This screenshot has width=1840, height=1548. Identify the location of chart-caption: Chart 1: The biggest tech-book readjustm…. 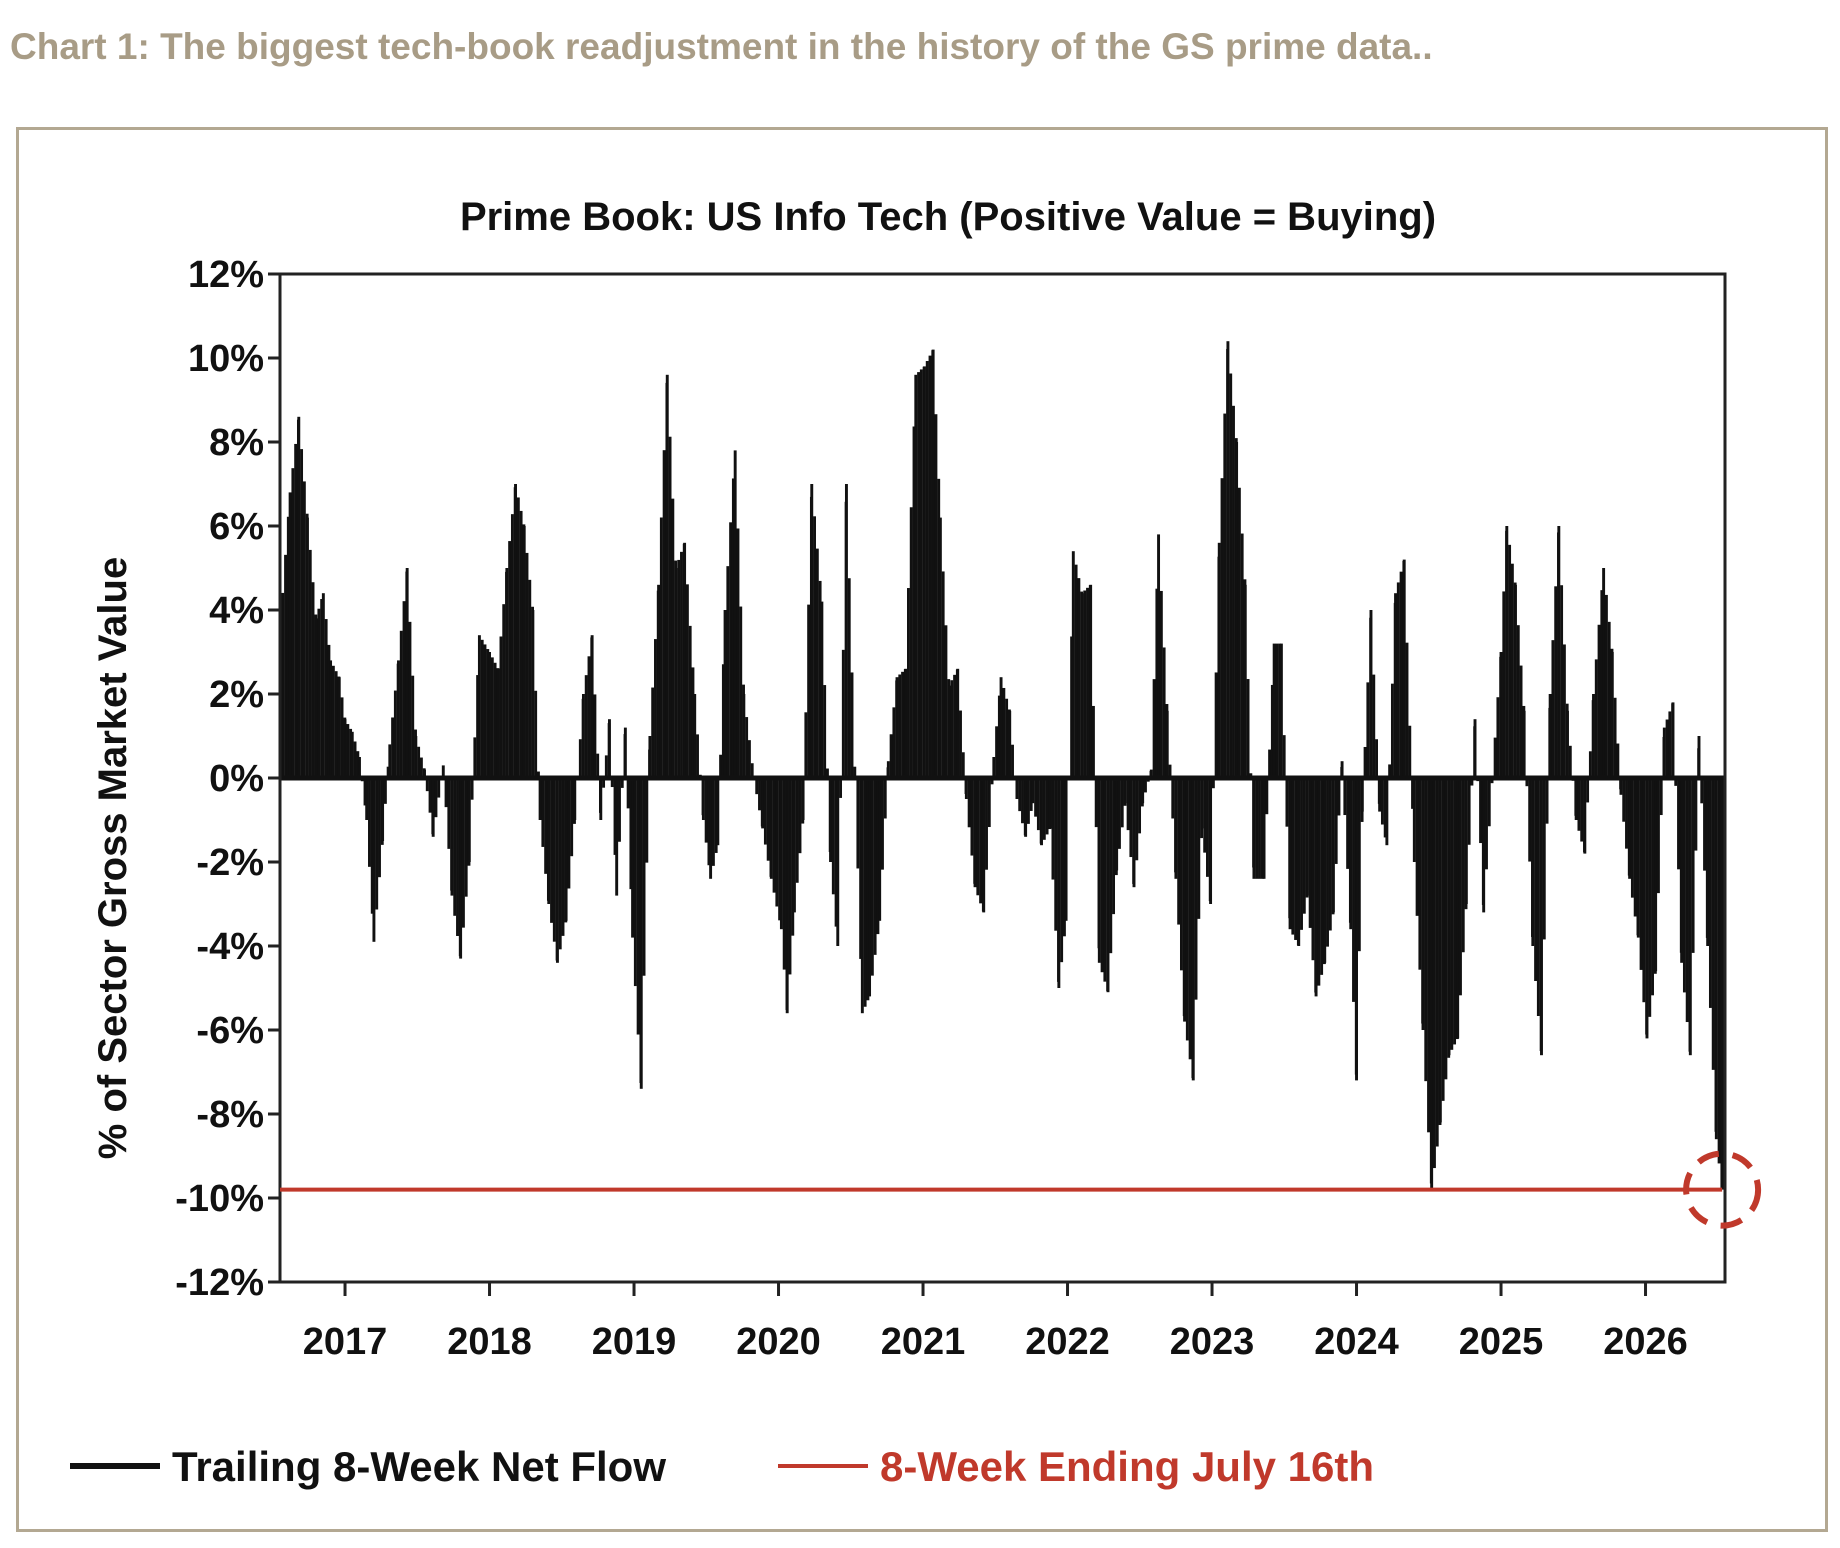
(721, 46).